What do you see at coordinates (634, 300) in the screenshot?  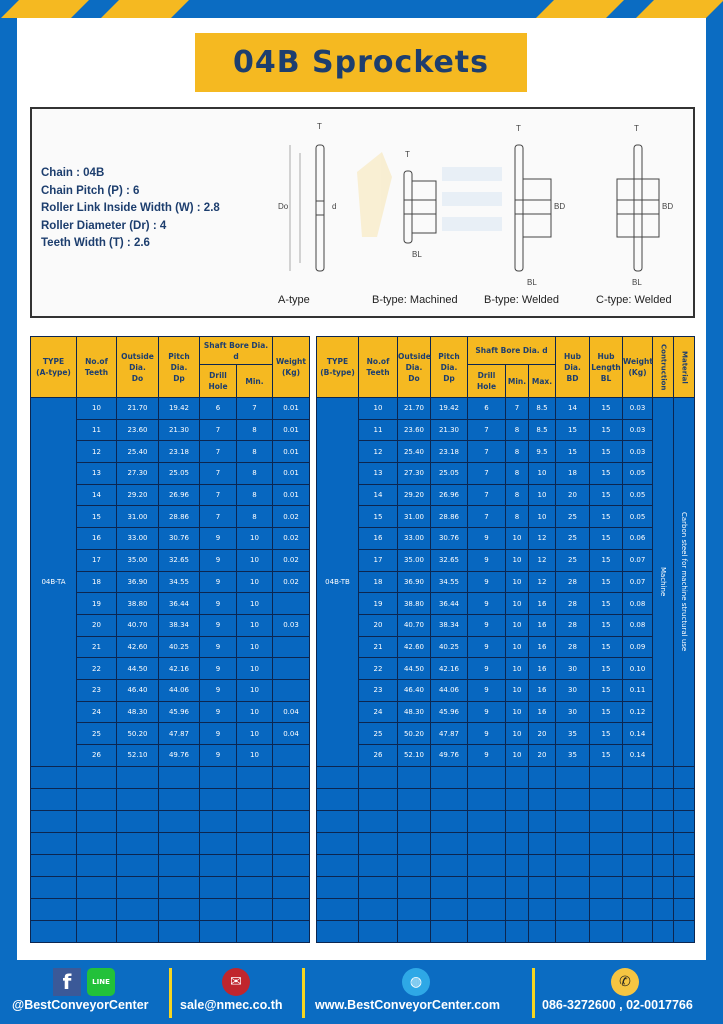 I see `label-c-welded: C-type: Welded` at bounding box center [634, 300].